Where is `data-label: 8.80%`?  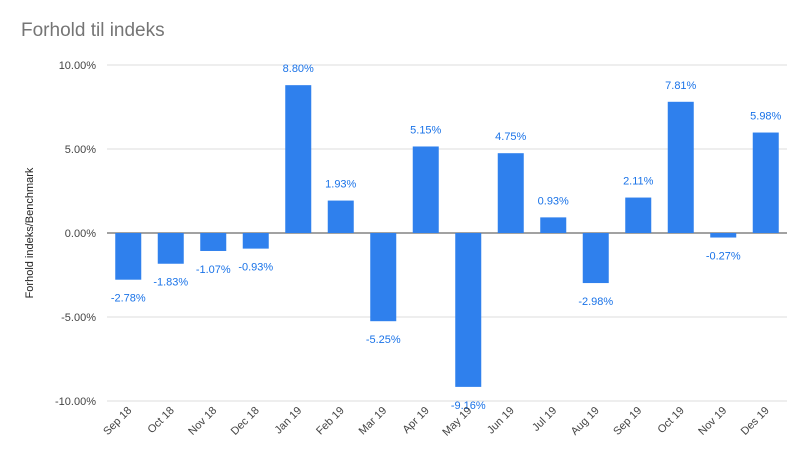 data-label: 8.80% is located at coordinates (298, 69).